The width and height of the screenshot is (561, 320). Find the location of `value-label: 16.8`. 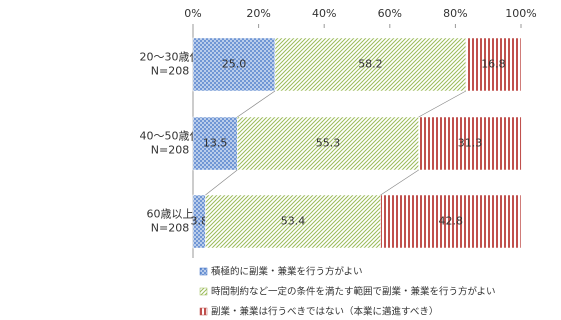

value-label: 16.8 is located at coordinates (493, 64).